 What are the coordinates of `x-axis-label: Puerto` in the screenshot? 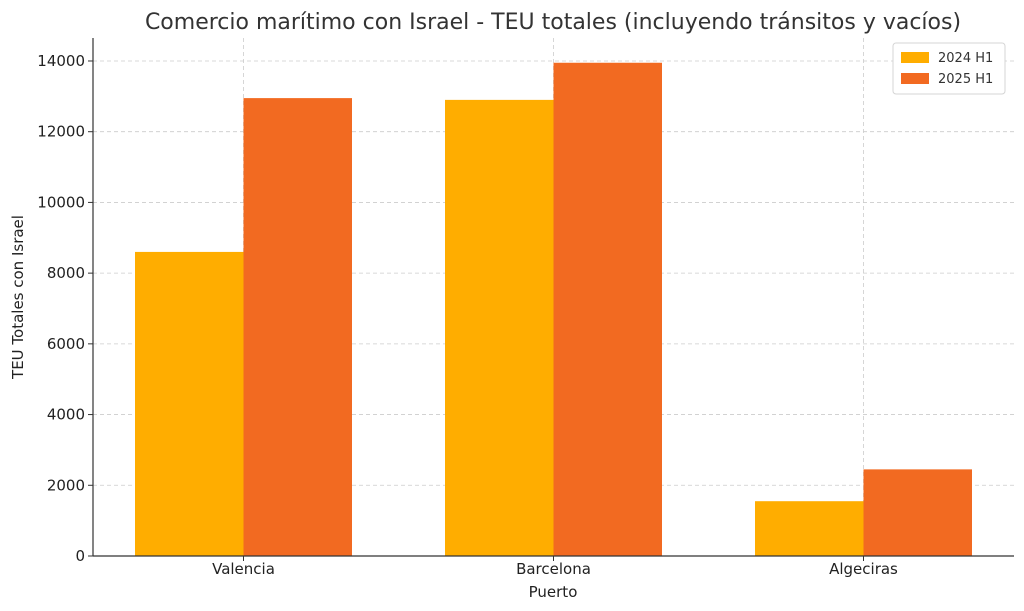 It's located at (553, 592).